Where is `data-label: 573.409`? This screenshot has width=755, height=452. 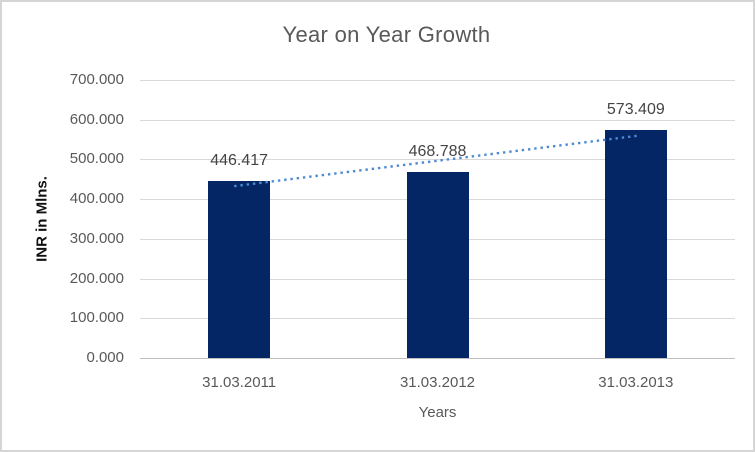
data-label: 573.409 is located at coordinates (635, 110).